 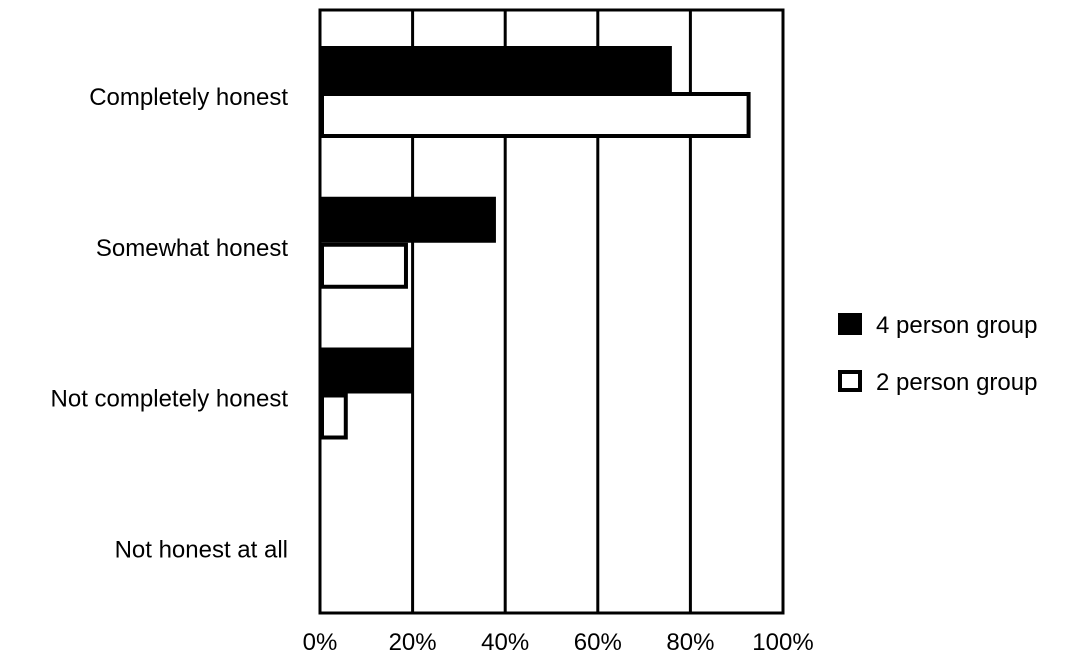 What do you see at coordinates (558, 642) in the screenshot?
I see `x-tick-labels: 0% 20% 40% 60% 80% 100%` at bounding box center [558, 642].